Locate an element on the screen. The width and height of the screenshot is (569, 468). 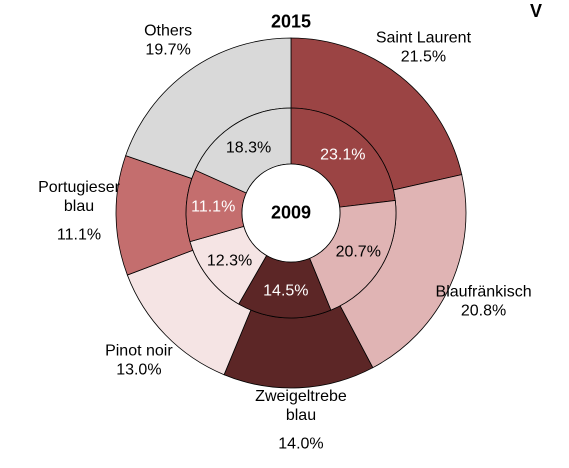
value-label: 20.7% is located at coordinates (358, 252).